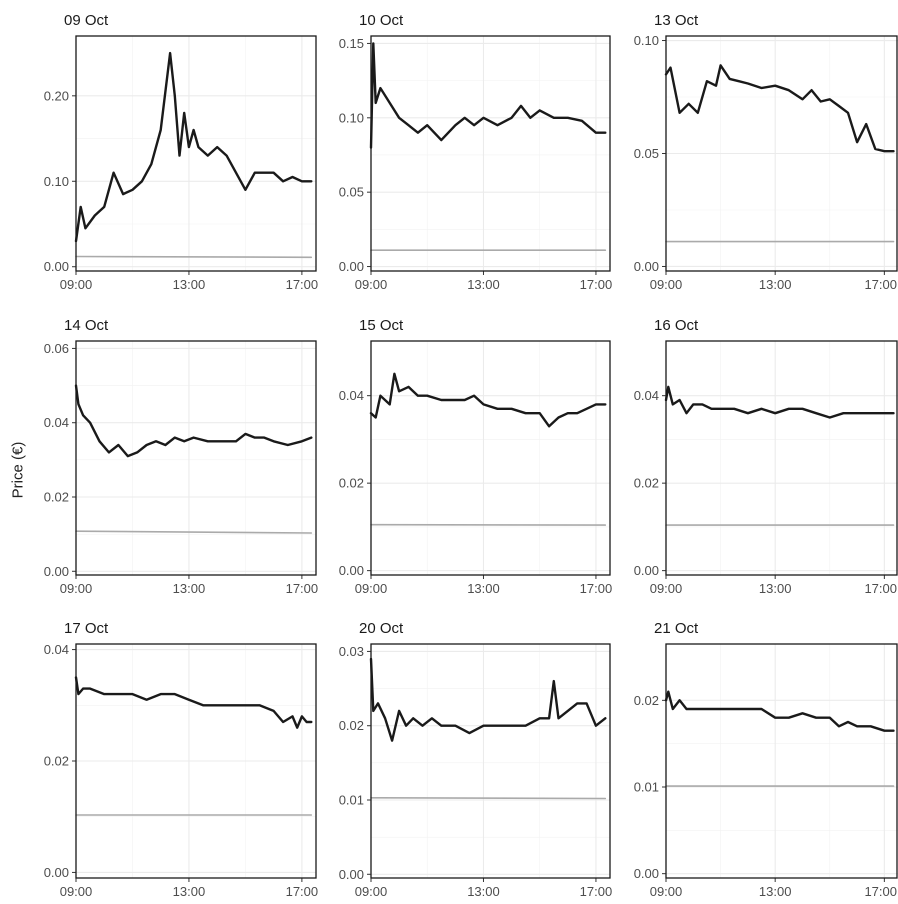 This screenshot has height=904, width=898. I want to click on facet-panel: 13 Oct 0.00 0.05 0.10 09:00 13:00 17:00, so click(766, 152).